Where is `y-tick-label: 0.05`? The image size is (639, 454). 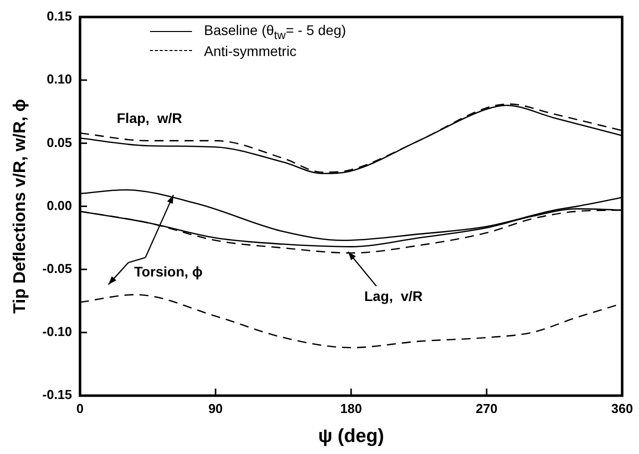 y-tick-label: 0.05 is located at coordinates (59, 142).